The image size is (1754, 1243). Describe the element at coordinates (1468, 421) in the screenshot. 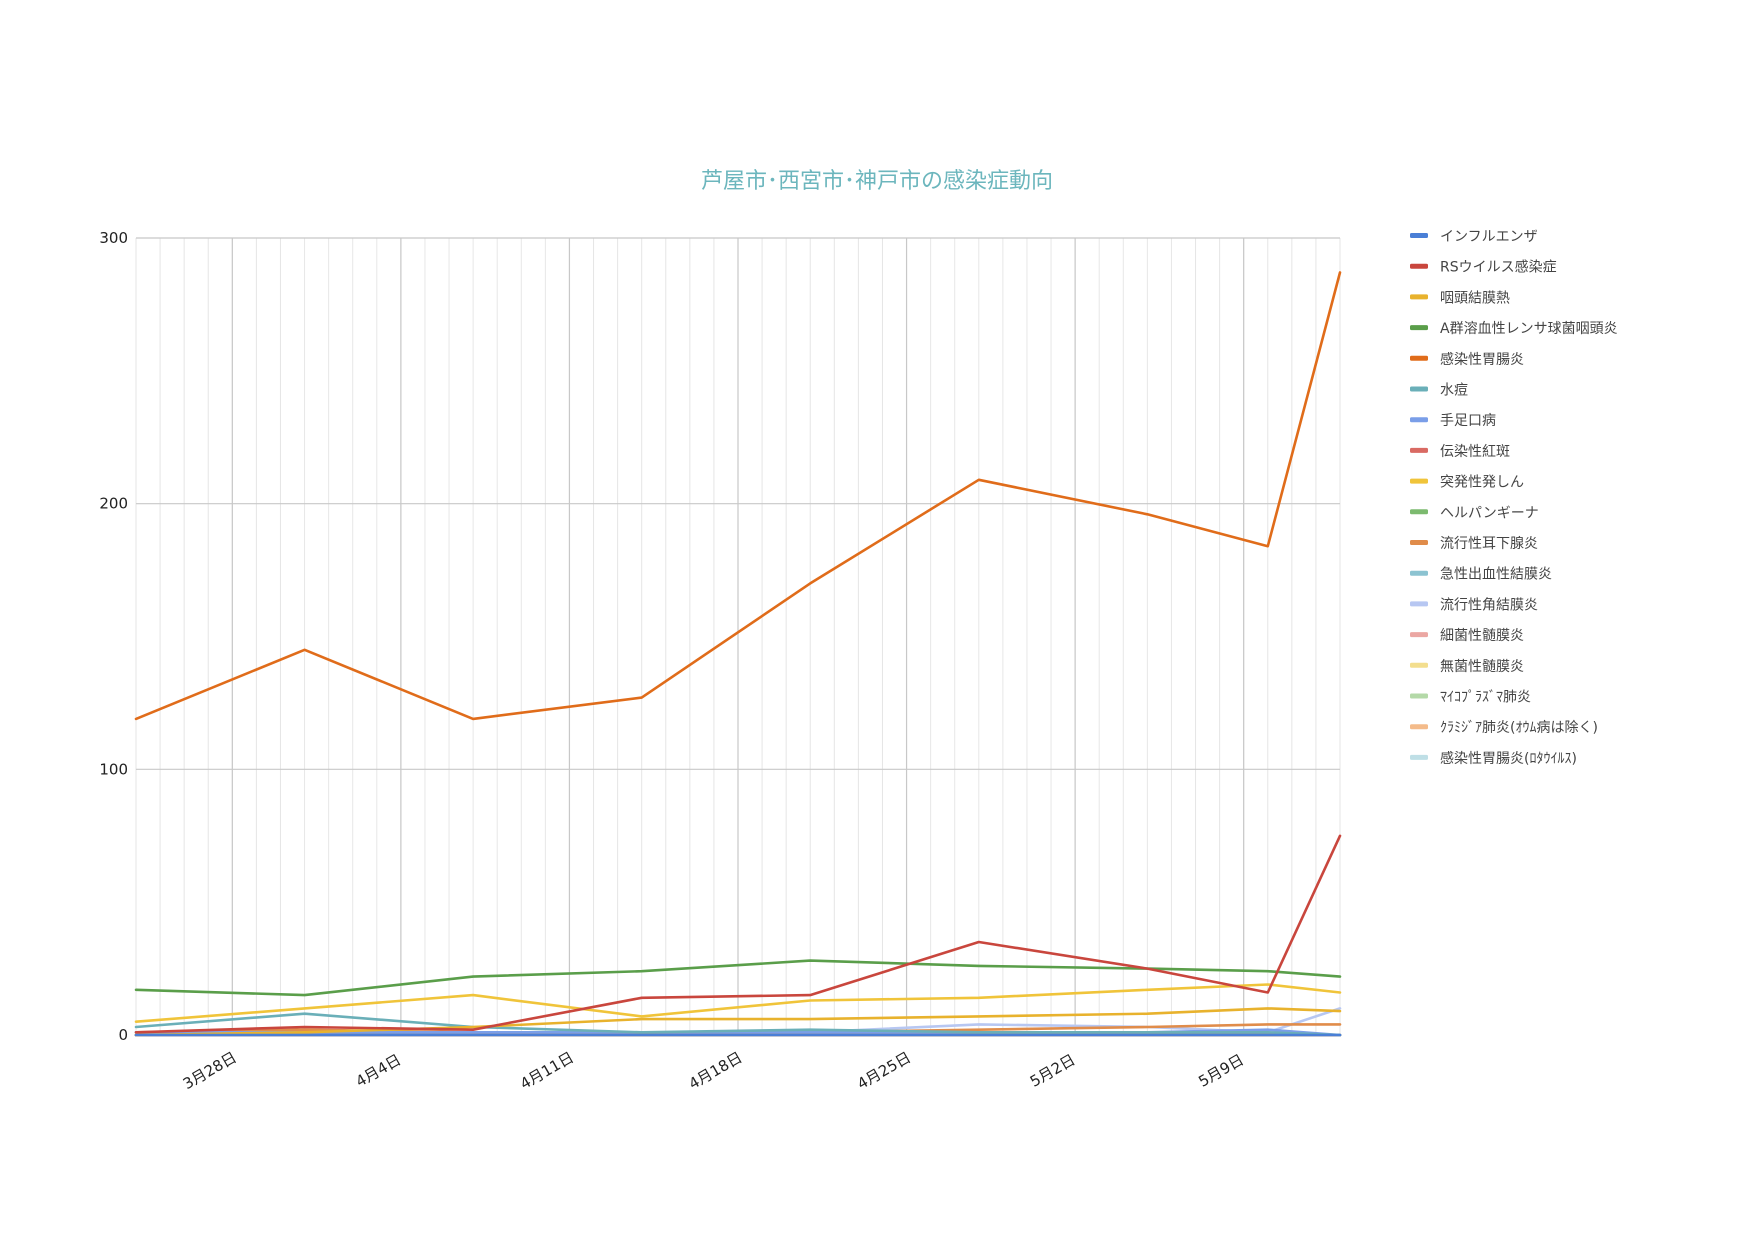

I see `legend-label: 手足口病` at that location.